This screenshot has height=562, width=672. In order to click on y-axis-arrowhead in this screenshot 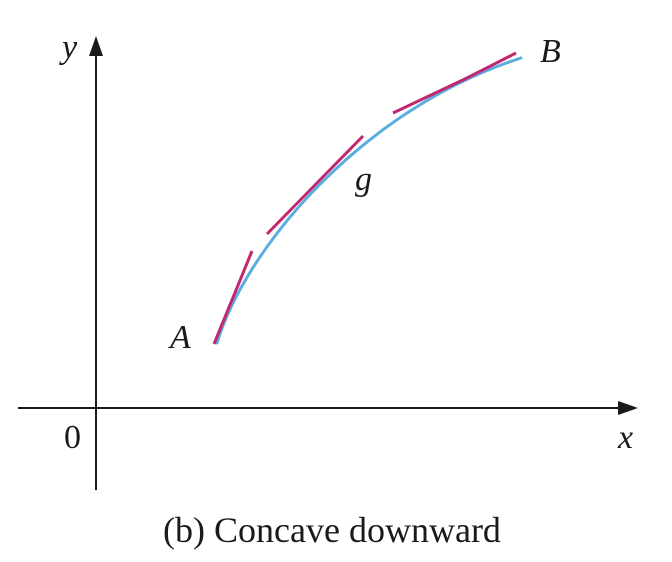, I will do `click(96, 46)`.